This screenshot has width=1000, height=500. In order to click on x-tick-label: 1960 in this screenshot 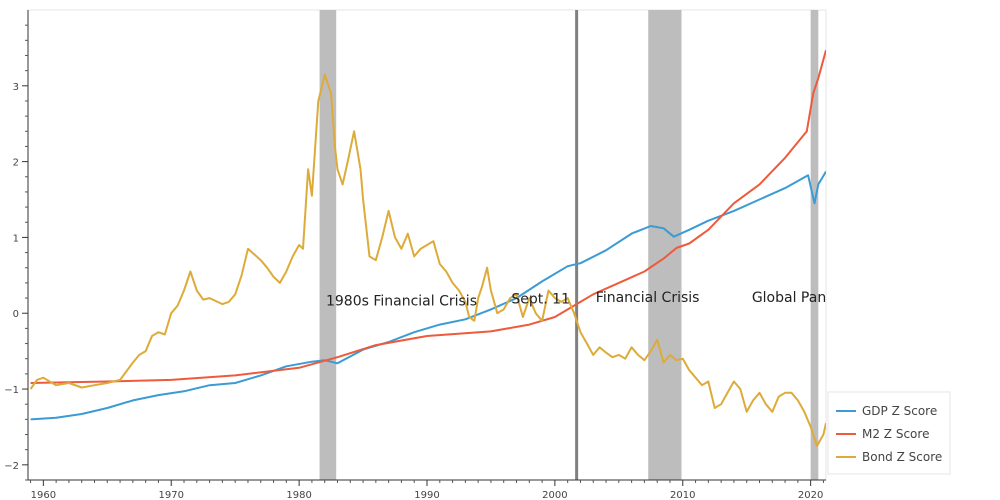, I will do `click(43, 495)`.